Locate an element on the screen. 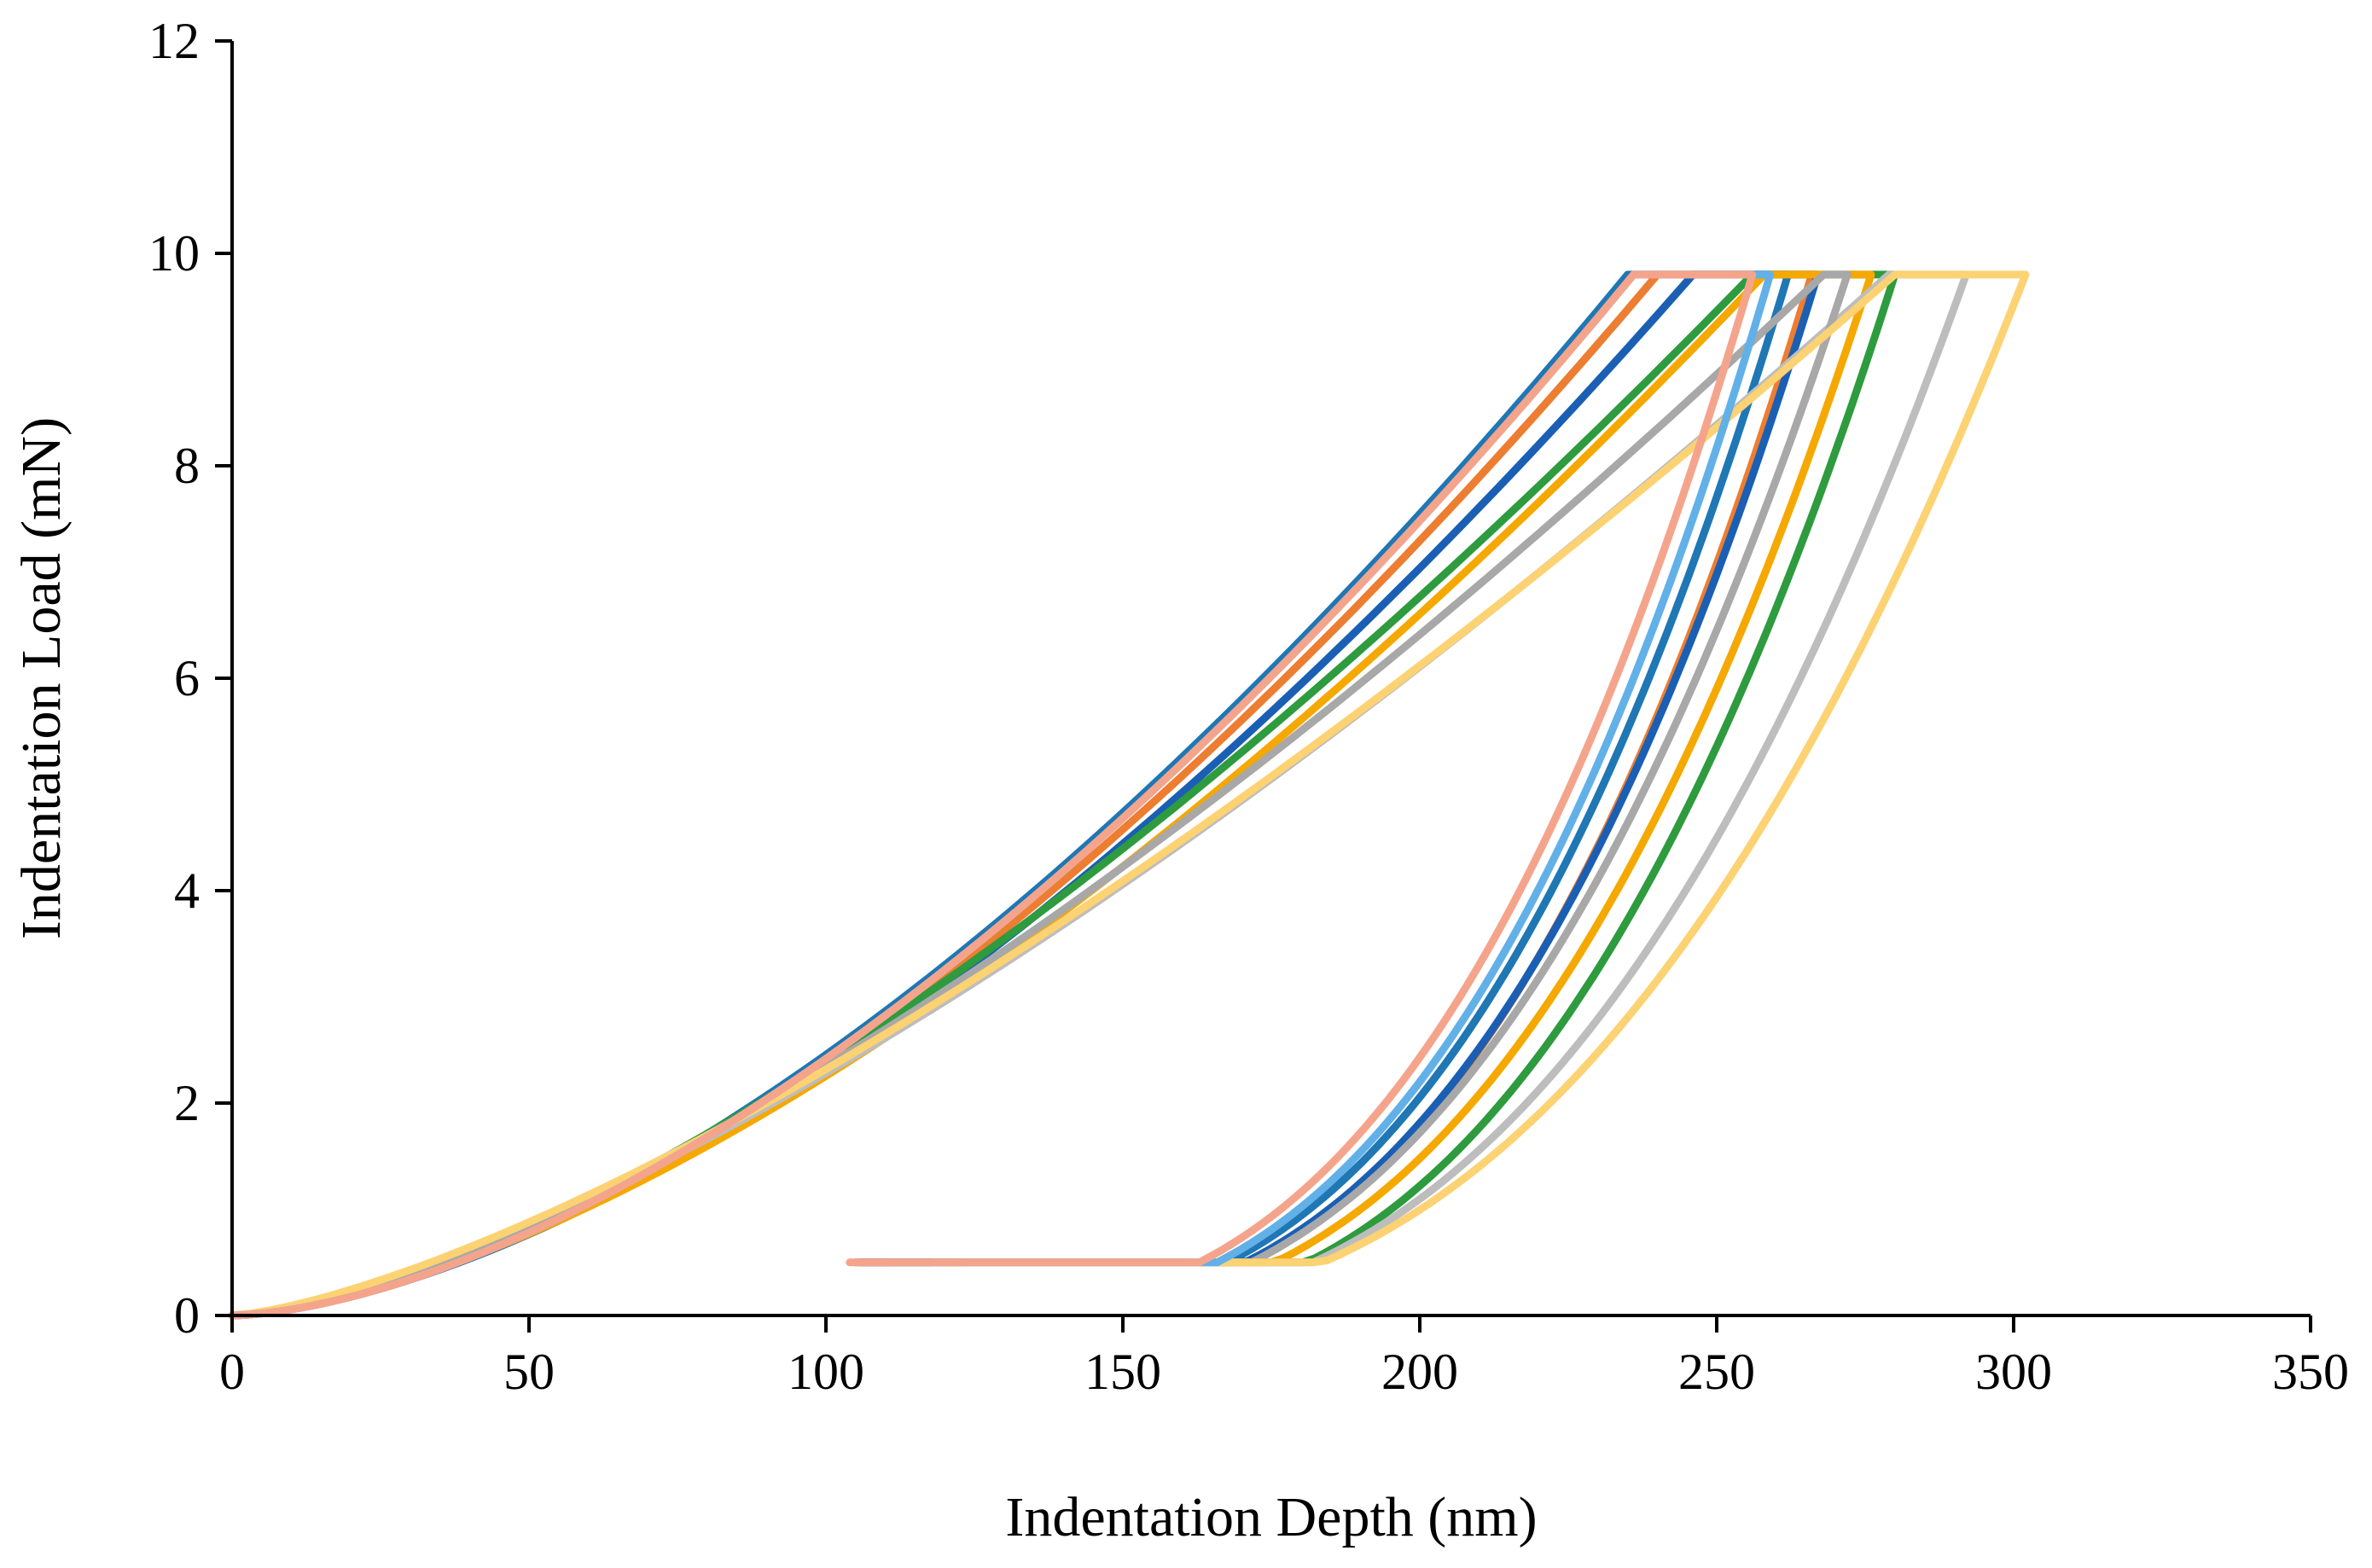  y-tick-label: 10 is located at coordinates (174, 253).